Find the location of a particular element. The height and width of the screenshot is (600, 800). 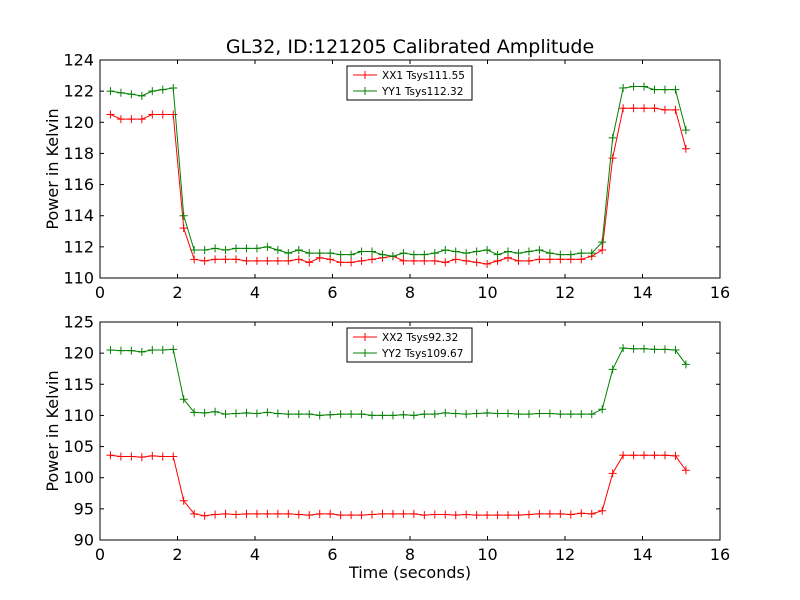

x-tick-label-1-7: 14 is located at coordinates (642, 554).